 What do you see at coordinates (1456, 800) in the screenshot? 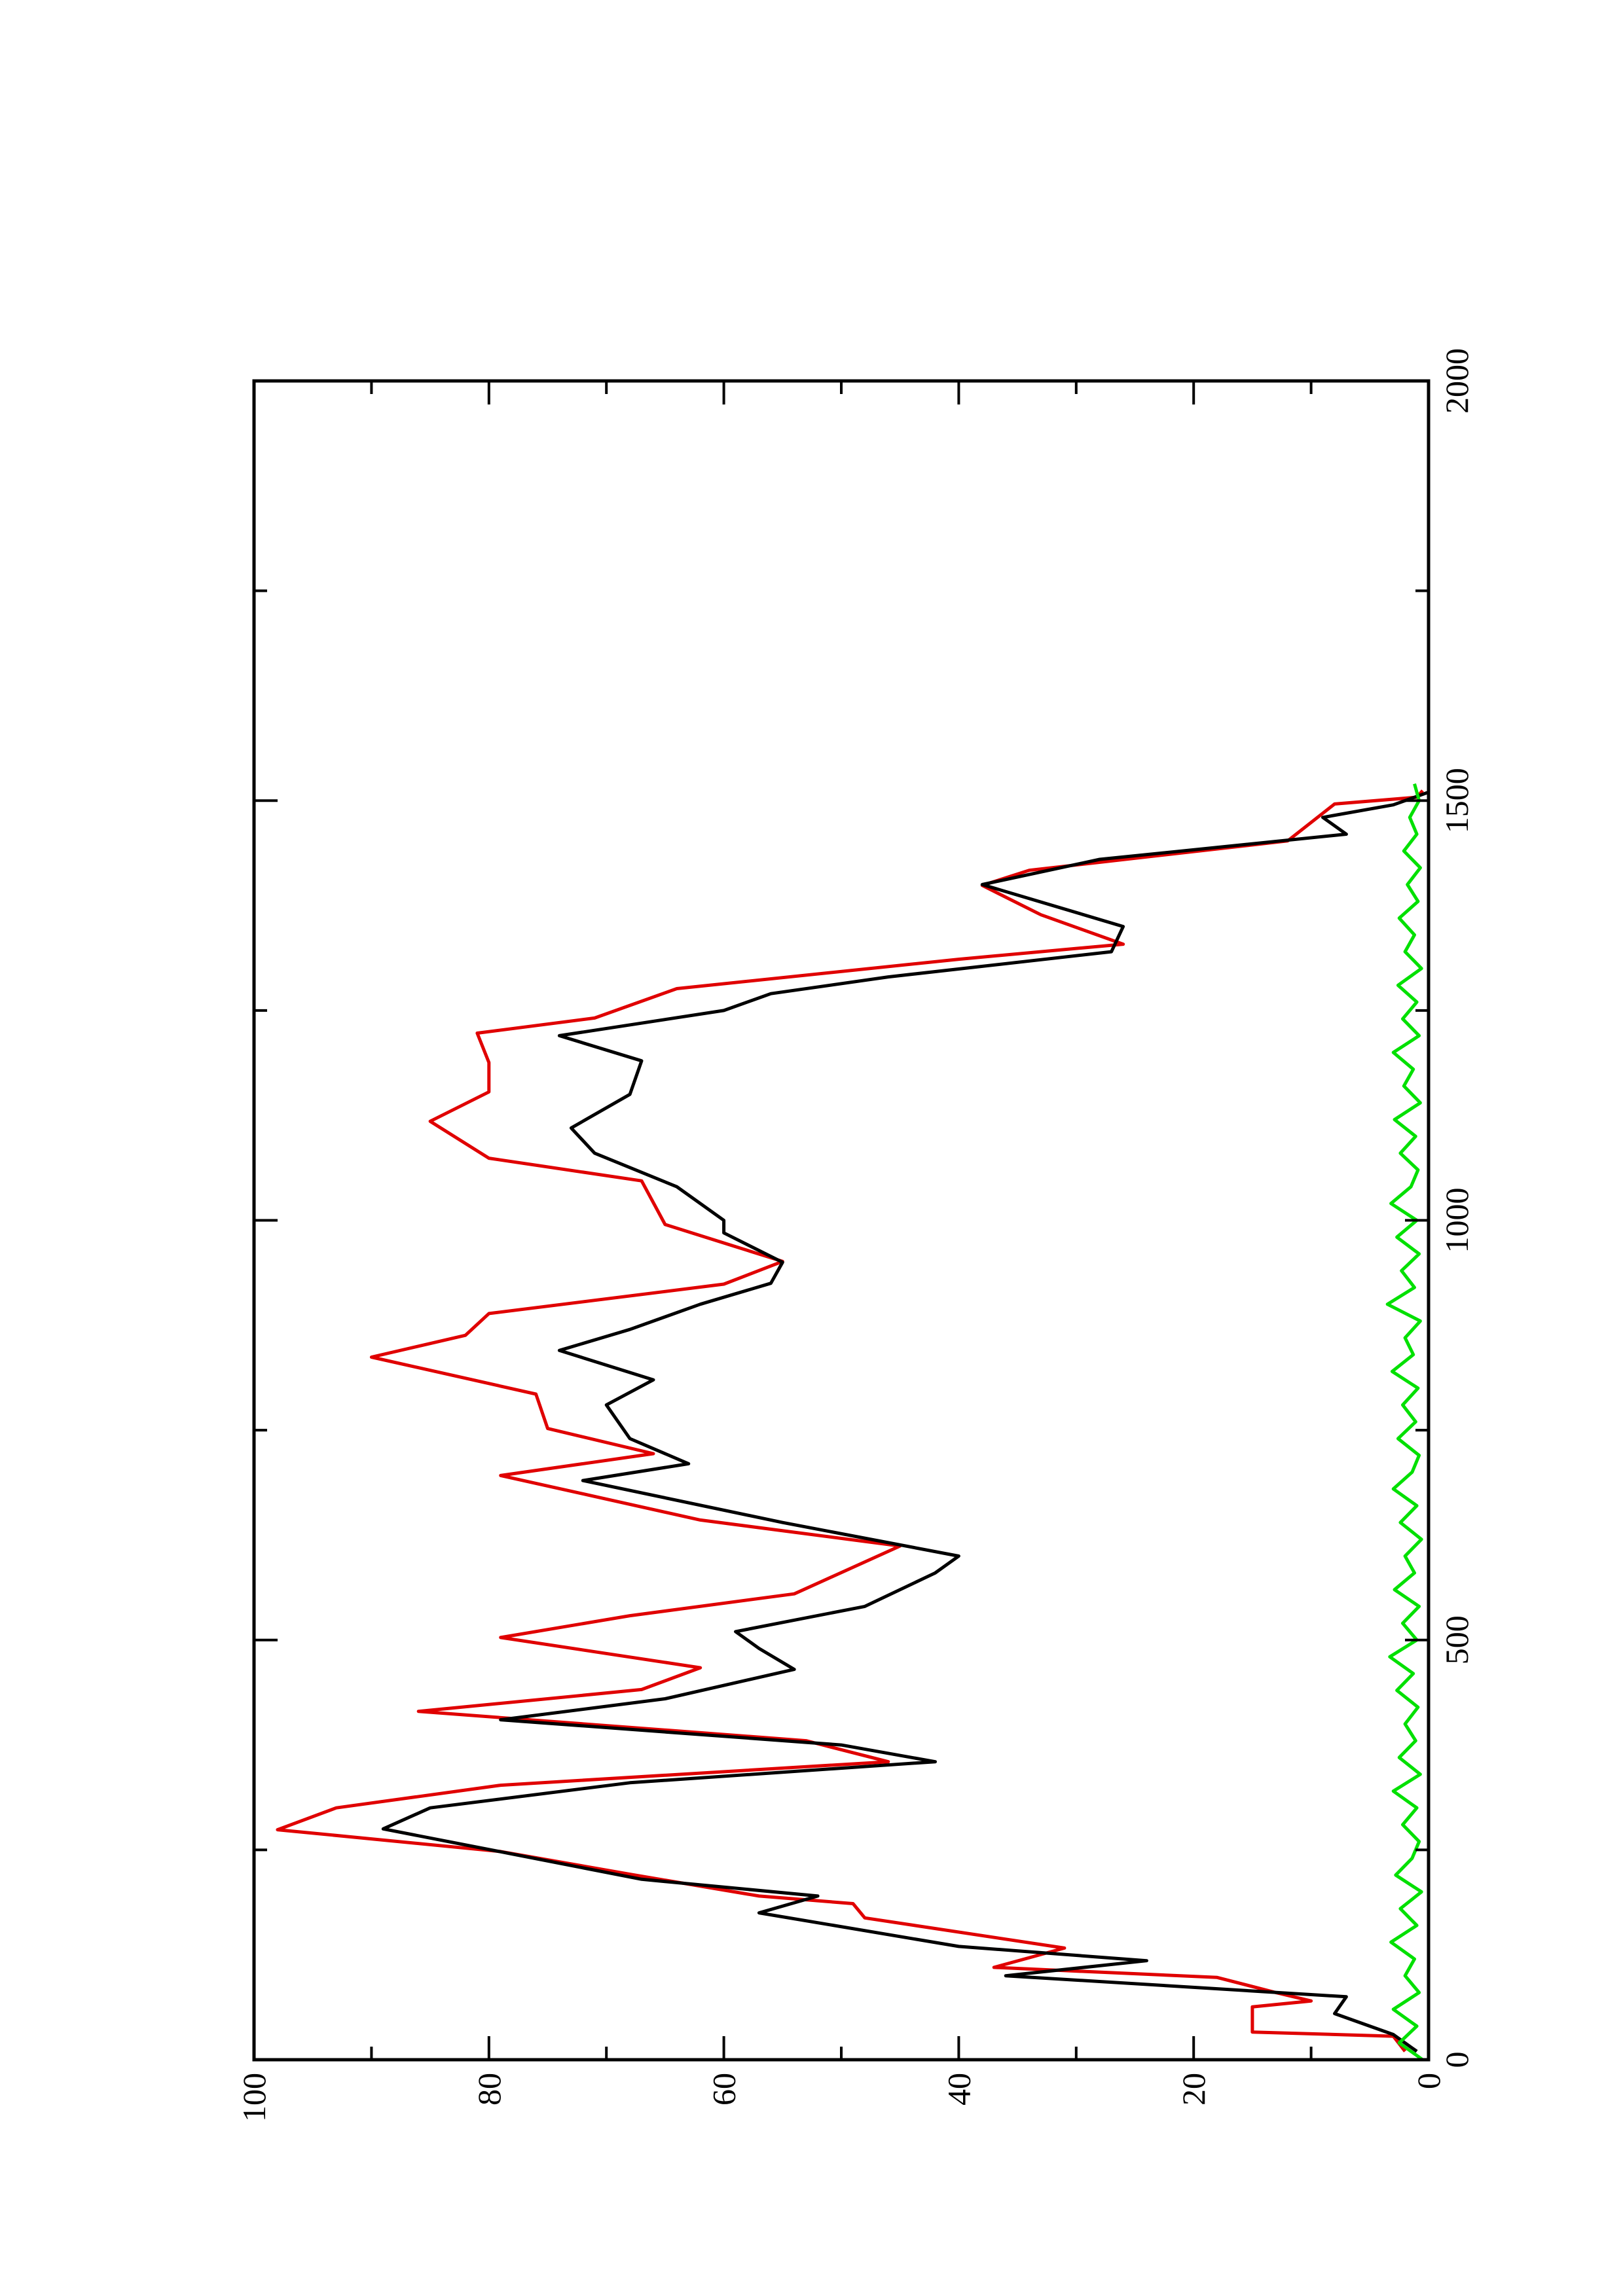
I see `x-tick-label: 1500` at bounding box center [1456, 800].